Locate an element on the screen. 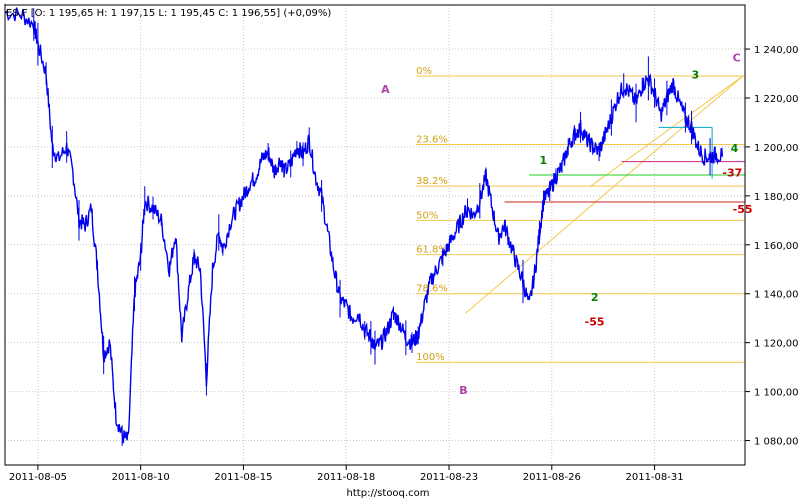 The width and height of the screenshot is (800, 504). y-tick-label: 1 080,00 is located at coordinates (776, 442).